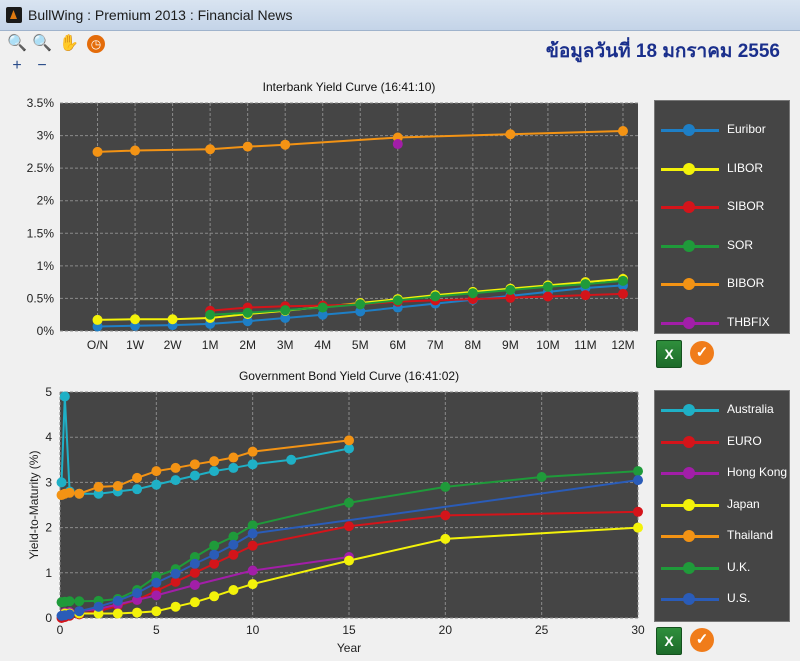 This screenshot has height=661, width=800. What do you see at coordinates (156, 630) in the screenshot?
I see `x-tick-label: 5` at bounding box center [156, 630].